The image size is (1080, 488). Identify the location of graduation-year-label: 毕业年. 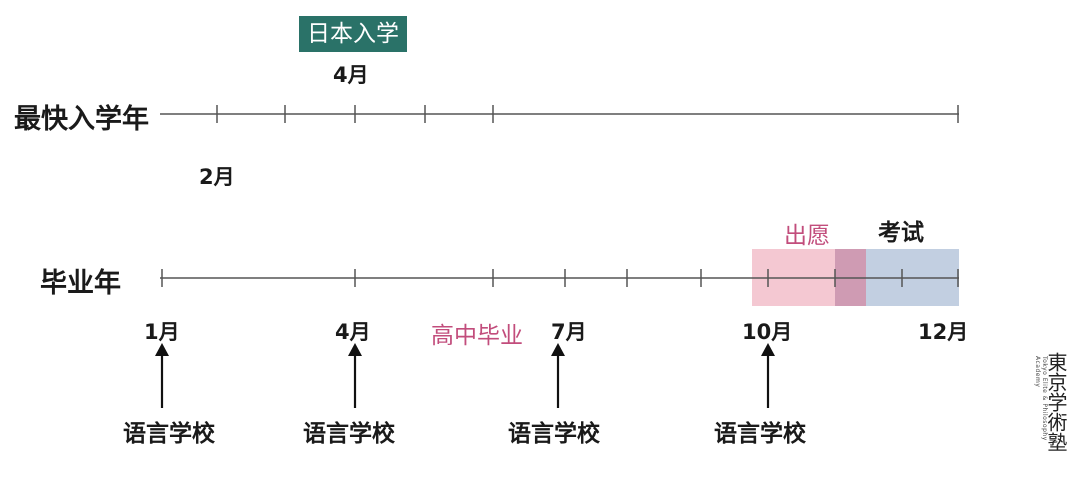
(80, 283).